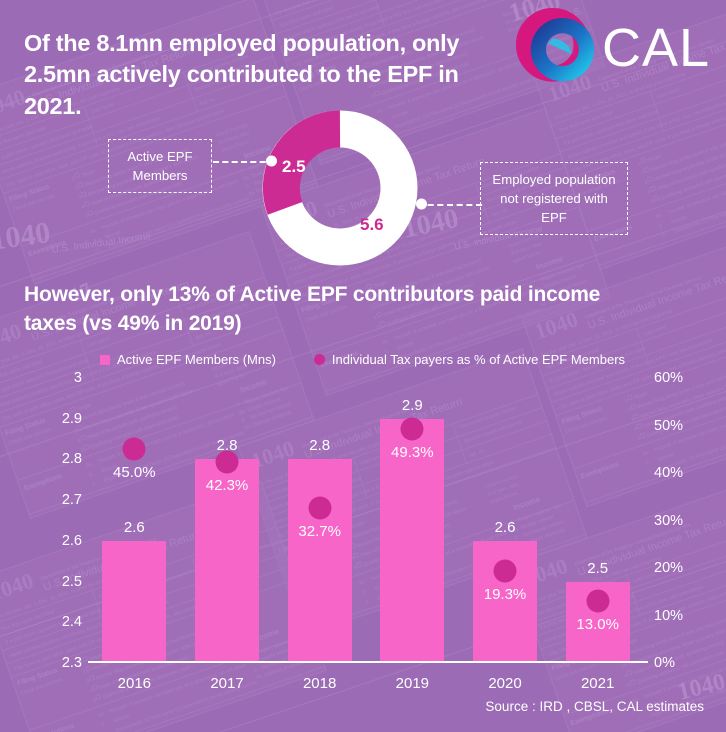 The image size is (726, 732). What do you see at coordinates (160, 166) in the screenshot?
I see `callout-active-epf-members: Active EPF Members` at bounding box center [160, 166].